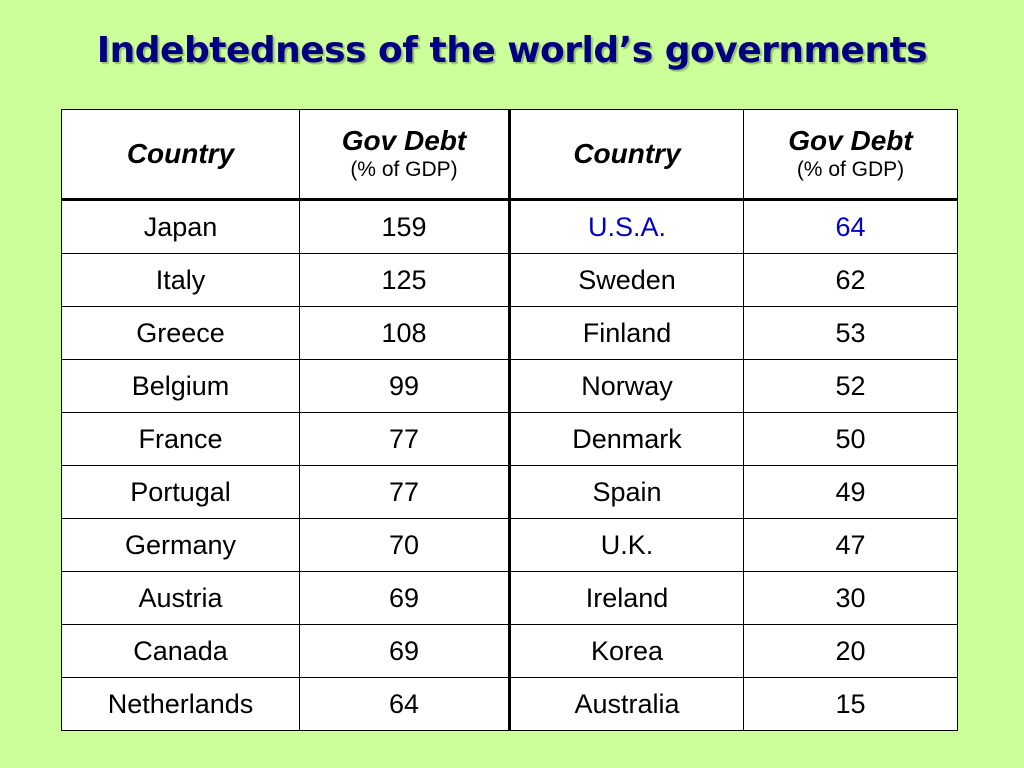 The image size is (1024, 768). I want to click on country-cell: Canada, so click(180, 651).